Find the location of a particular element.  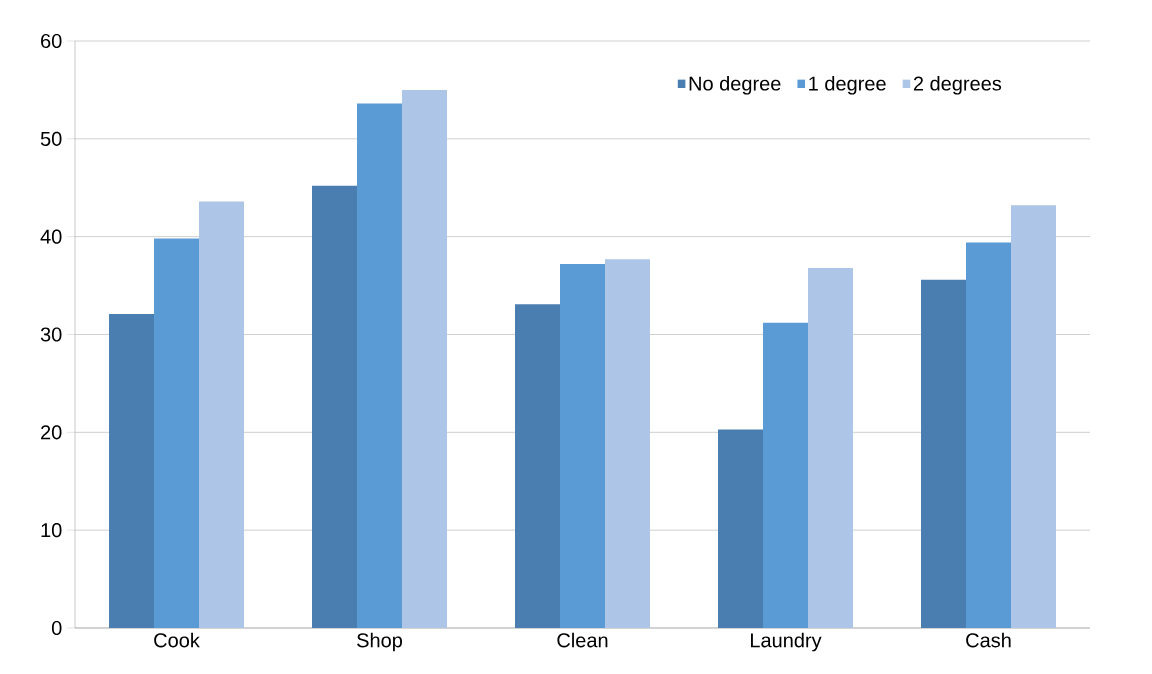

y-tick-label: 10 is located at coordinates (51, 530).